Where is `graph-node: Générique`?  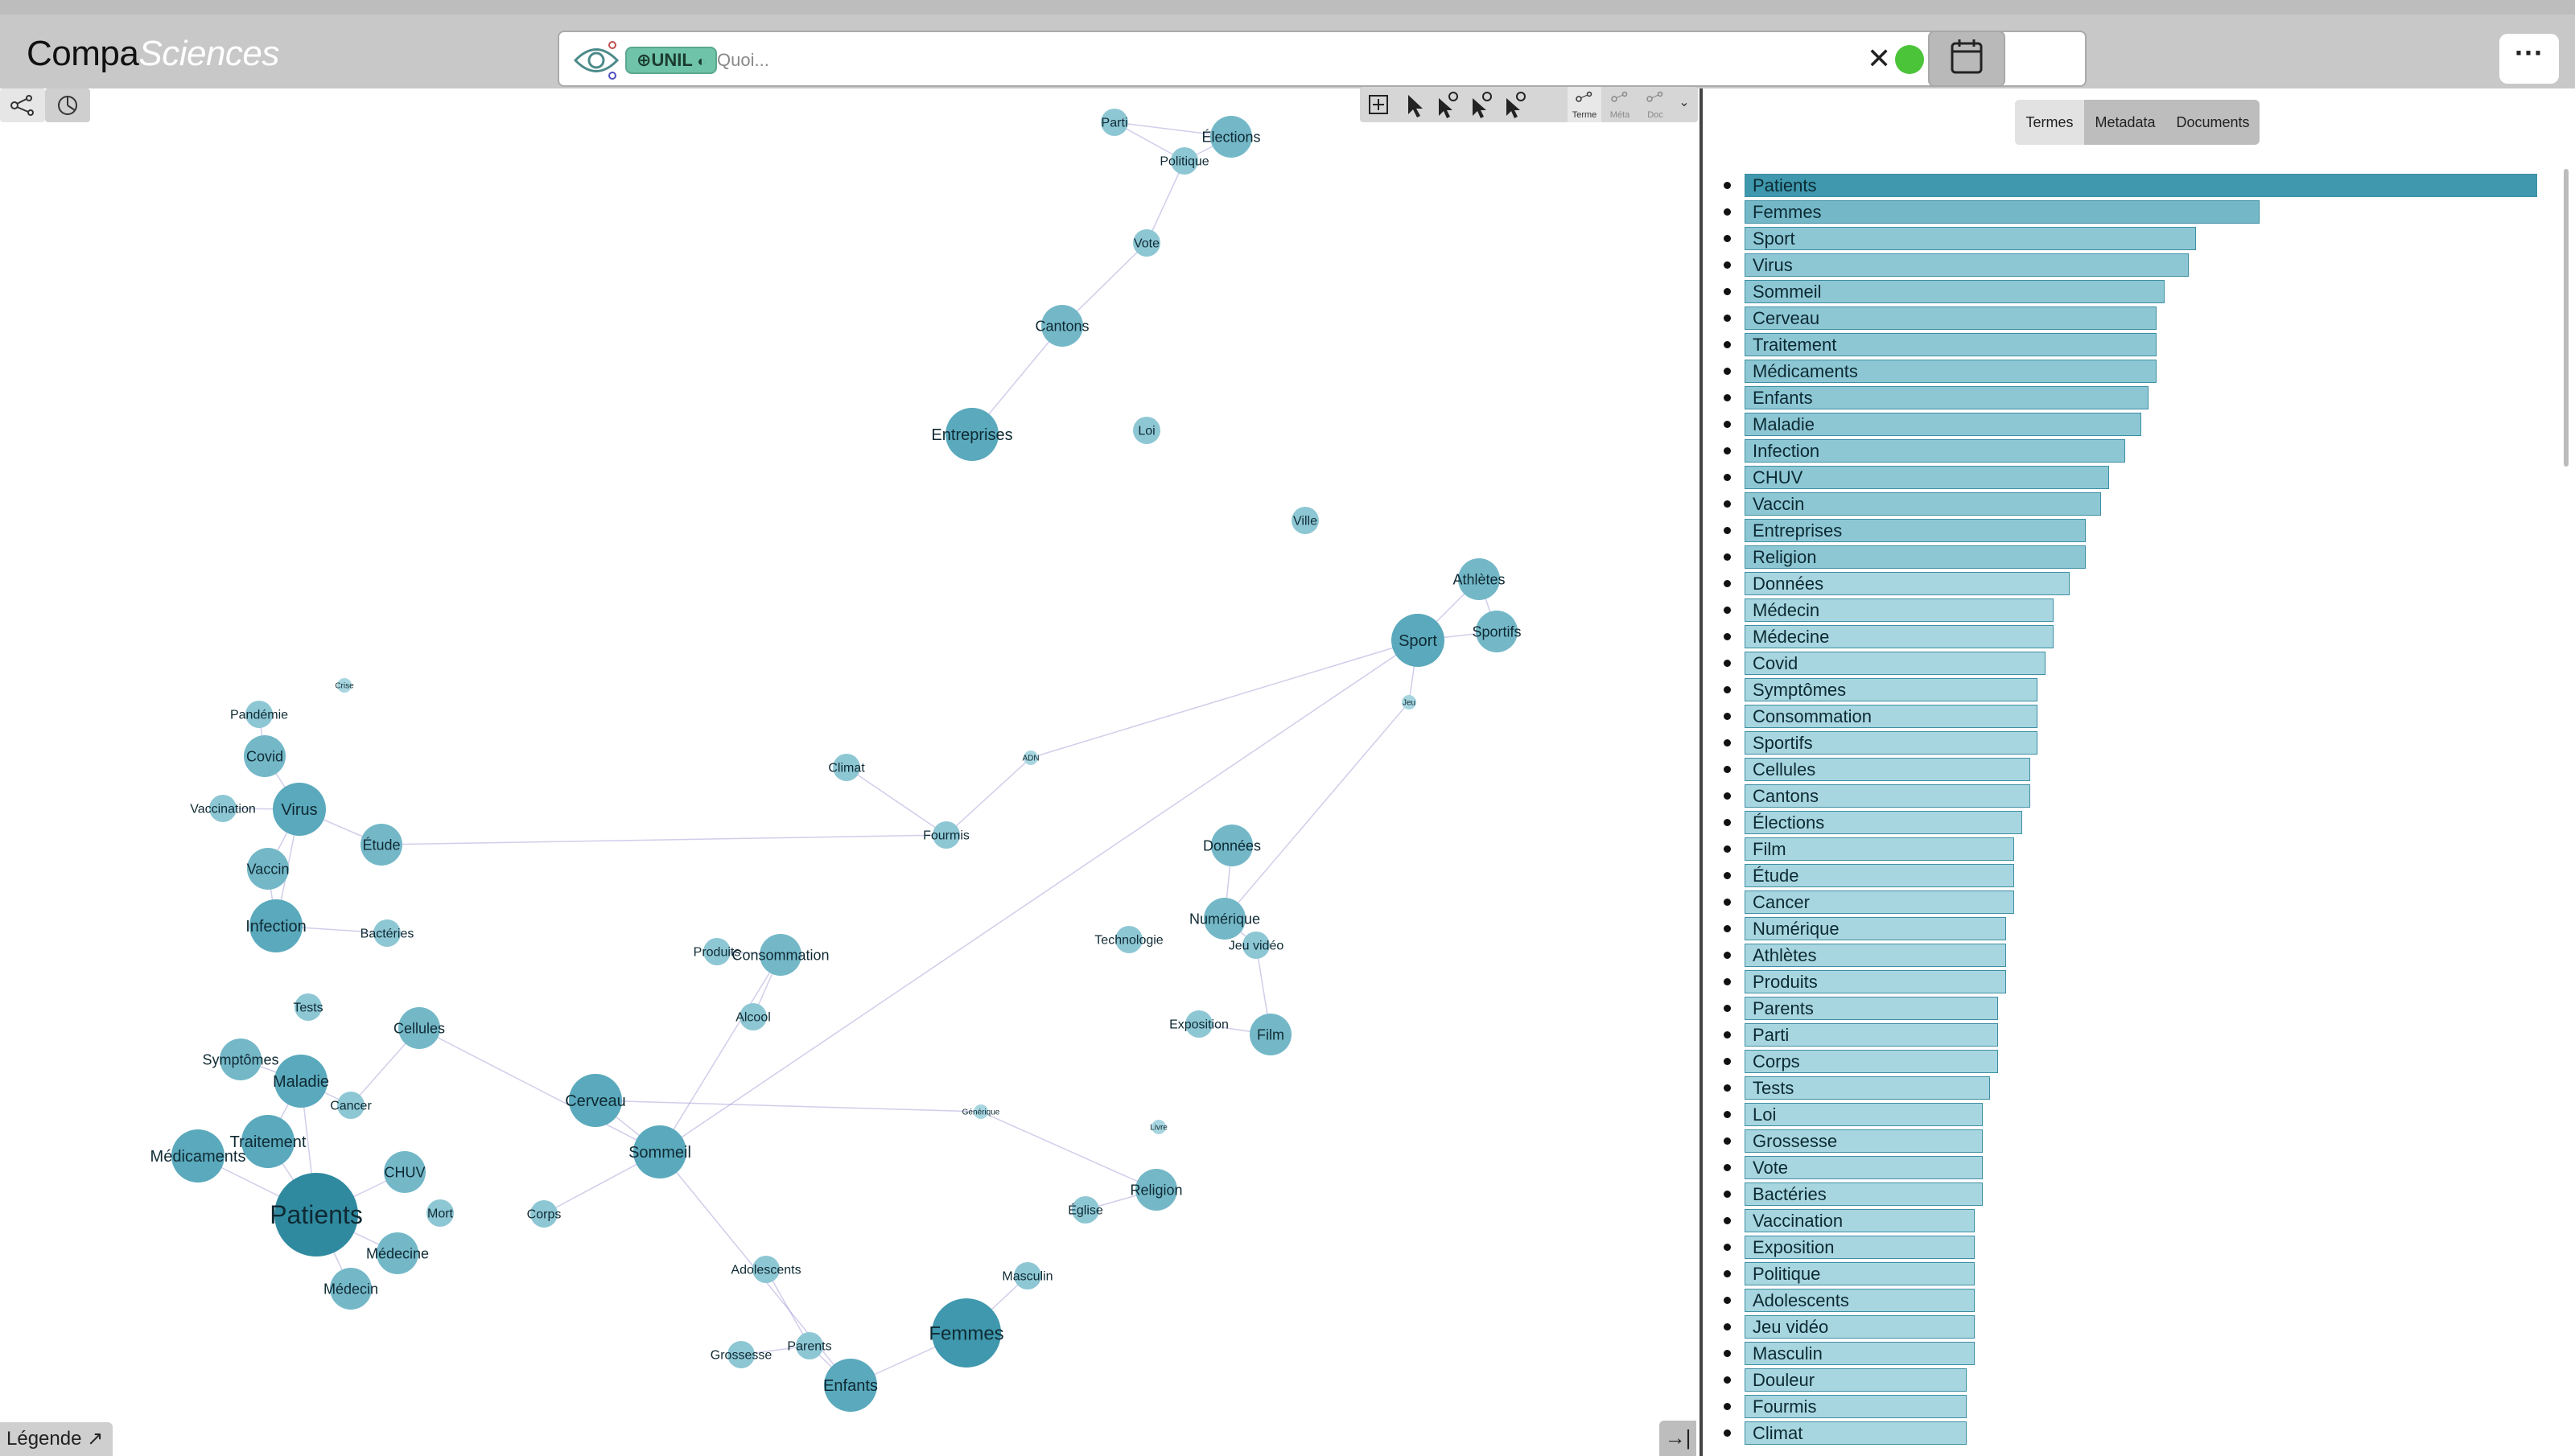 graph-node: Générique is located at coordinates (981, 1112).